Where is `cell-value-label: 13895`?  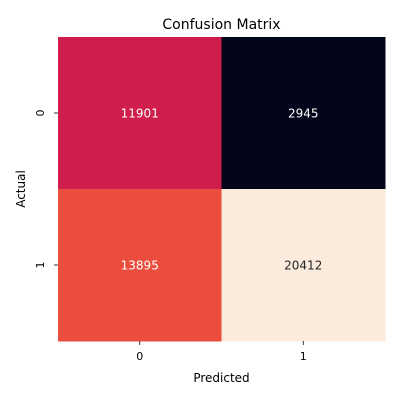
cell-value-label: 13895 is located at coordinates (140, 266).